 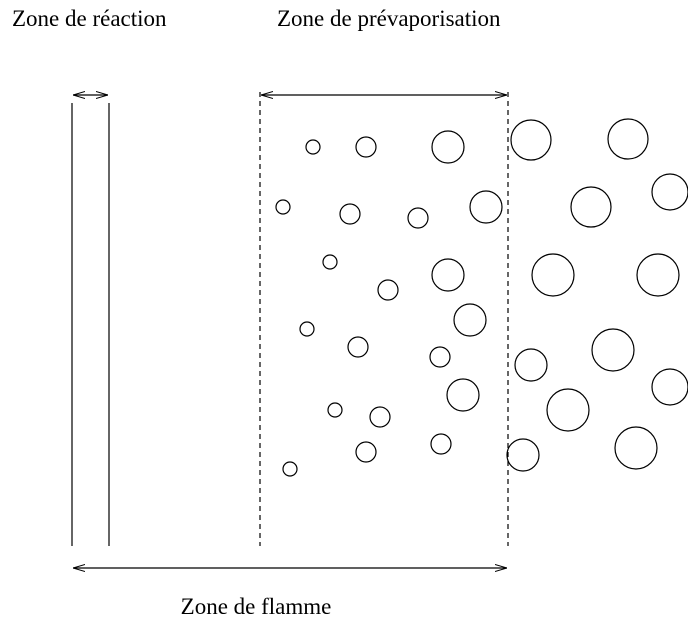 What do you see at coordinates (256, 606) in the screenshot?
I see `label-flamme: Zone de flamme` at bounding box center [256, 606].